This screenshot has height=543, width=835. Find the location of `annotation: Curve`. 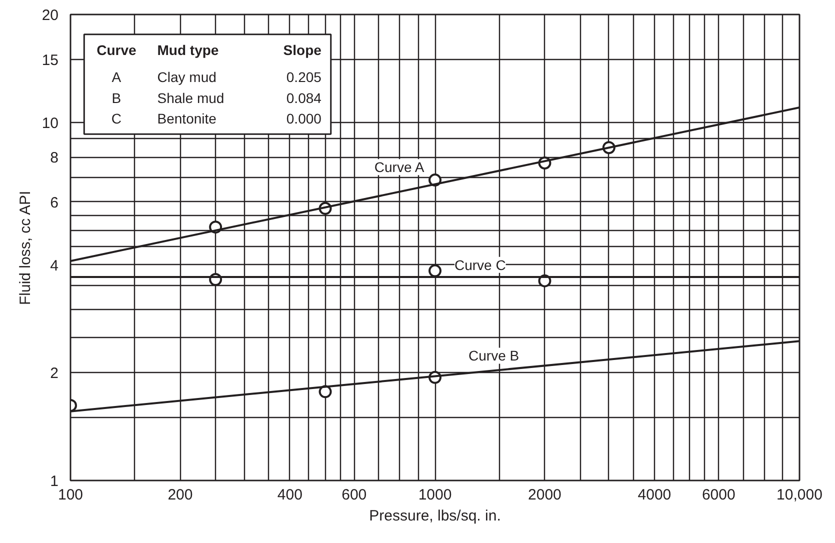

annotation: Curve is located at coordinates (116, 50).